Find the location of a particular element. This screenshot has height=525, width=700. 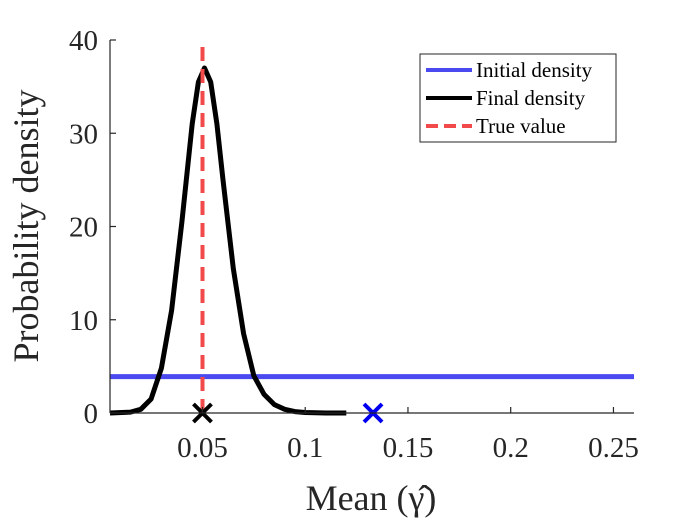

x-tick-label: 0.05 is located at coordinates (202, 448).